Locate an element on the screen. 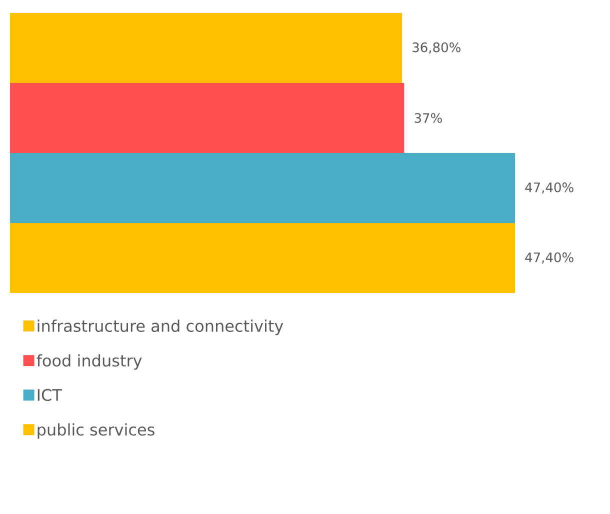  legend-label: food industry is located at coordinates (89, 362).